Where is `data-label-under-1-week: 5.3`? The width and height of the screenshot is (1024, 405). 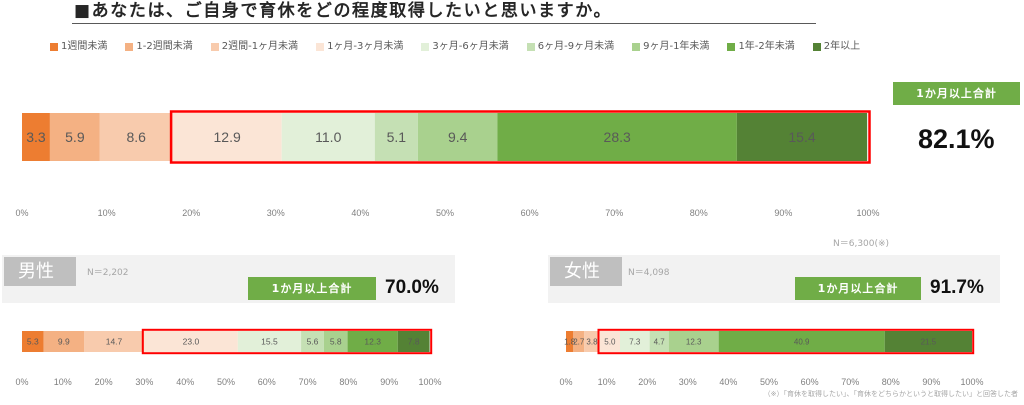 data-label-under-1-week: 5.3 is located at coordinates (33, 342).